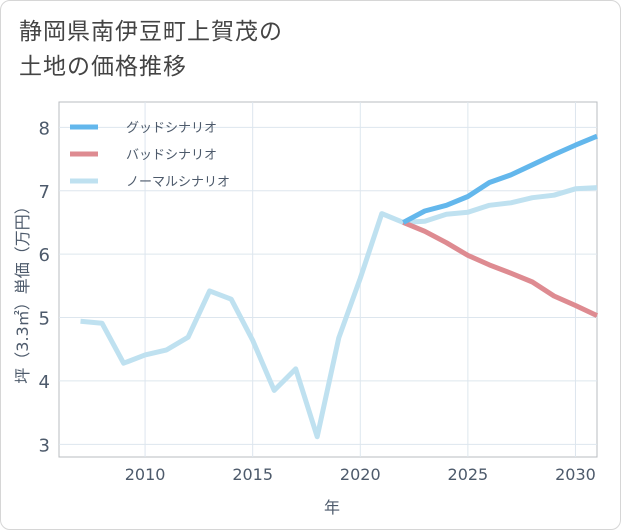 Image resolution: width=621 pixels, height=530 pixels. I want to click on y-tick-label-7: 7, so click(44, 192).